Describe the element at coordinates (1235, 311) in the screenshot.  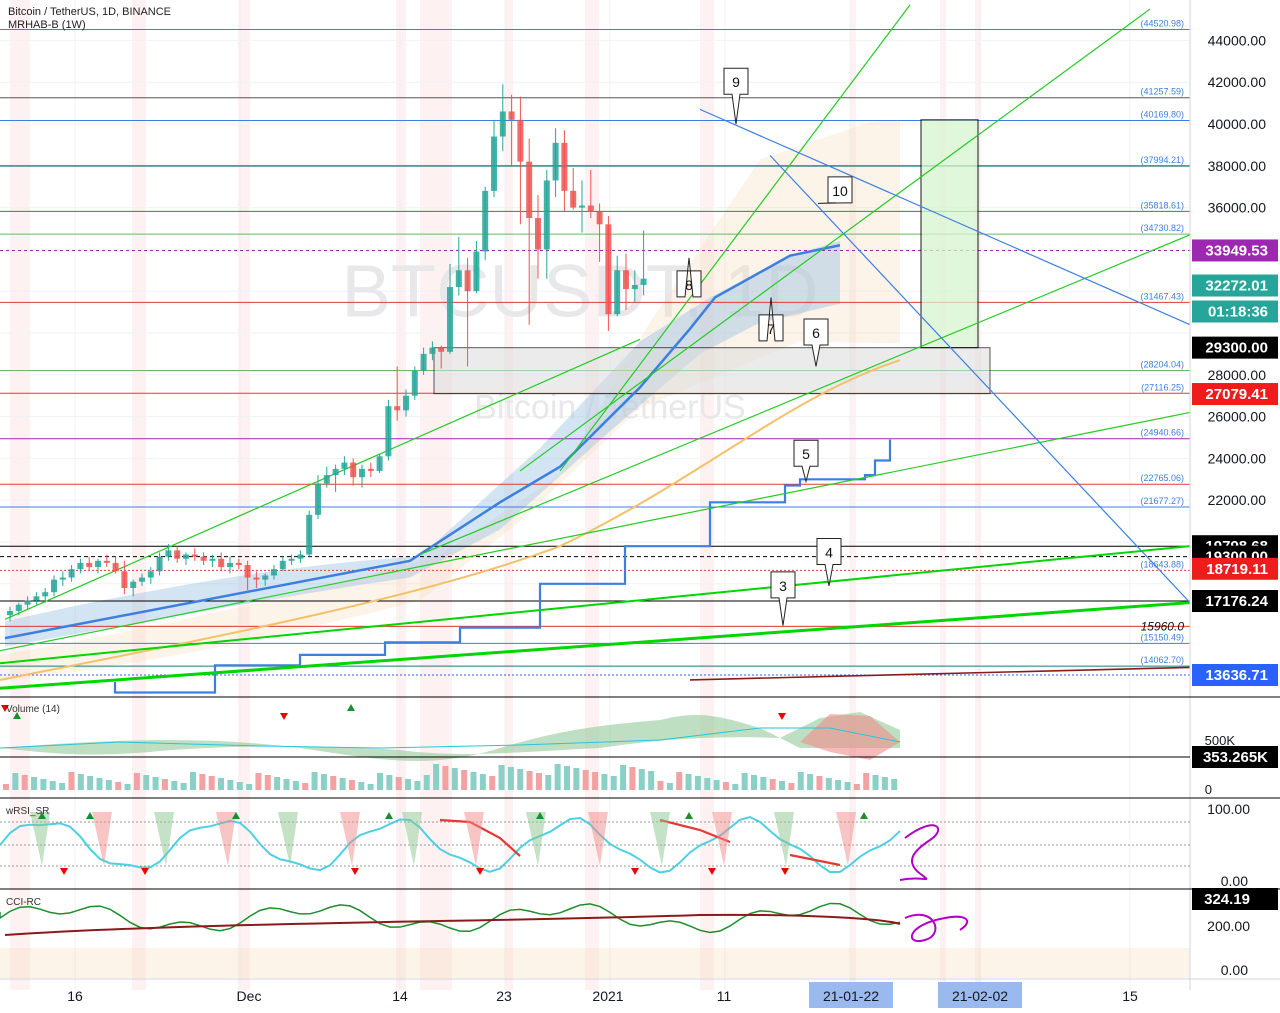
I see `price-badge: 01:18:36` at that location.